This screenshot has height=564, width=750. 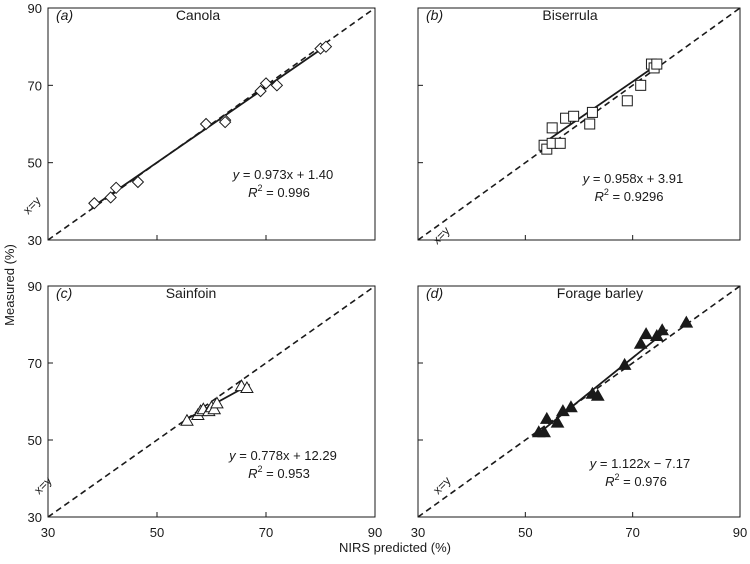 I want to click on regression-equation: y = 1.122x − 7.17, so click(x=639, y=463).